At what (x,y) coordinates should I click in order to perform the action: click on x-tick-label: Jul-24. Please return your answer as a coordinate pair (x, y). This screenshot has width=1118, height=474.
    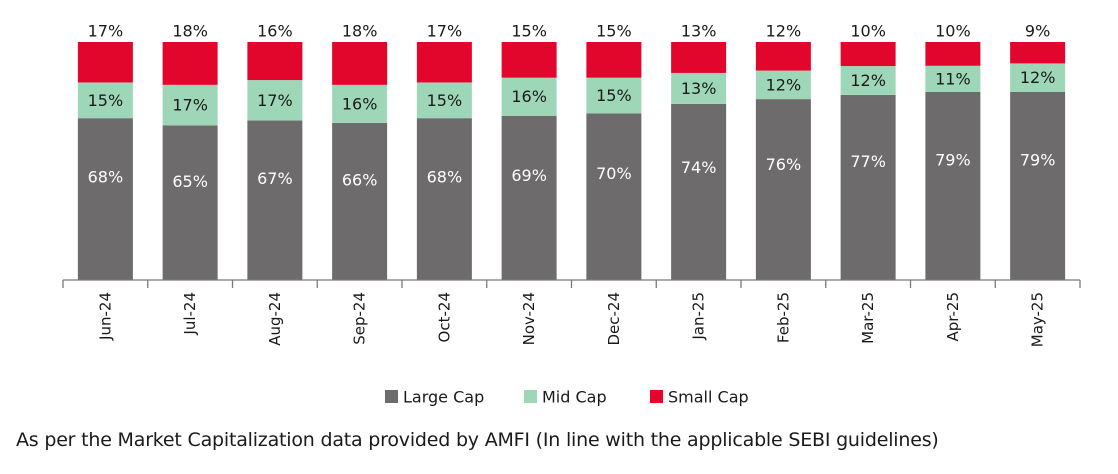
    Looking at the image, I should click on (190, 314).